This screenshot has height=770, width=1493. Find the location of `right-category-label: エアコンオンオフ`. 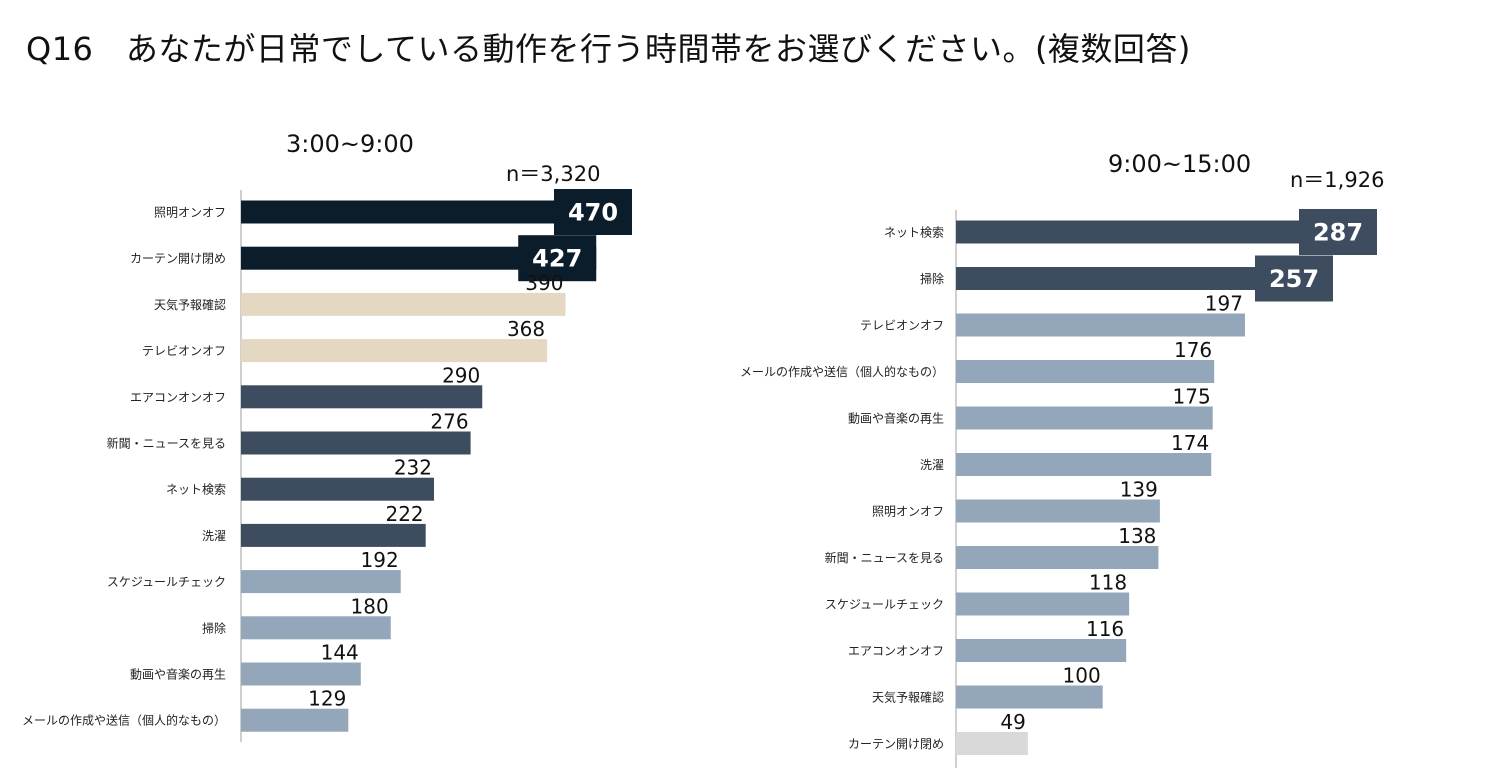

right-category-label: エアコンオンオフ is located at coordinates (896, 651).